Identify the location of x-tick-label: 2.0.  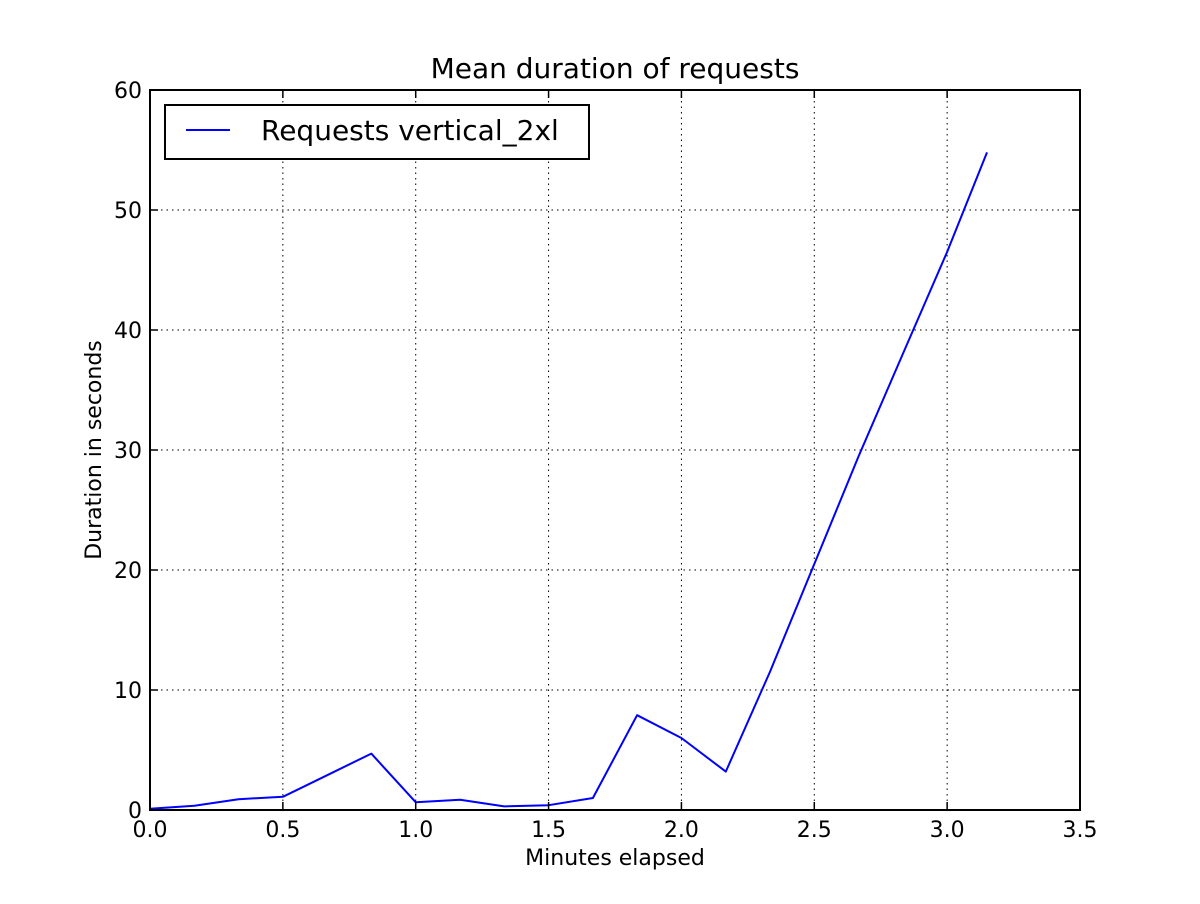
(681, 830).